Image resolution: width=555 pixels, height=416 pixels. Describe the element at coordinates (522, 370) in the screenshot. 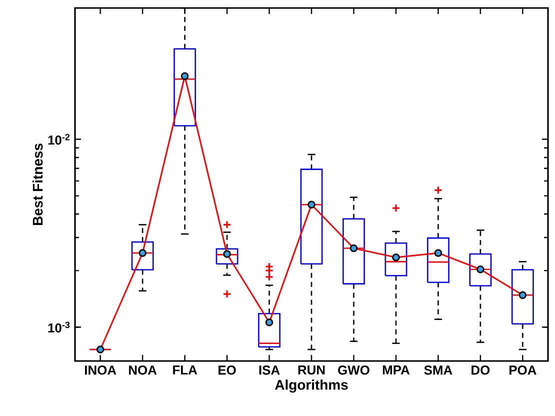

I see `x-tick-label: POA` at that location.